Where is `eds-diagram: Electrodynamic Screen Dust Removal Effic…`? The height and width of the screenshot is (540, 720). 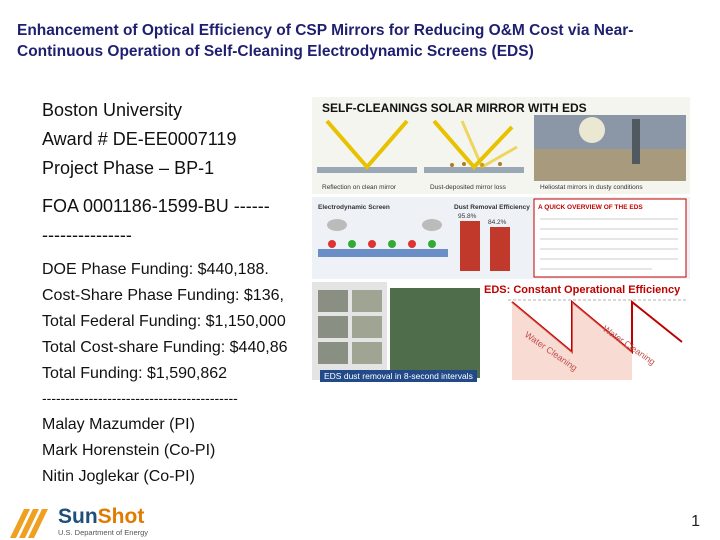 eds-diagram: Electrodynamic Screen Dust Removal Effic… is located at coordinates (502, 238).